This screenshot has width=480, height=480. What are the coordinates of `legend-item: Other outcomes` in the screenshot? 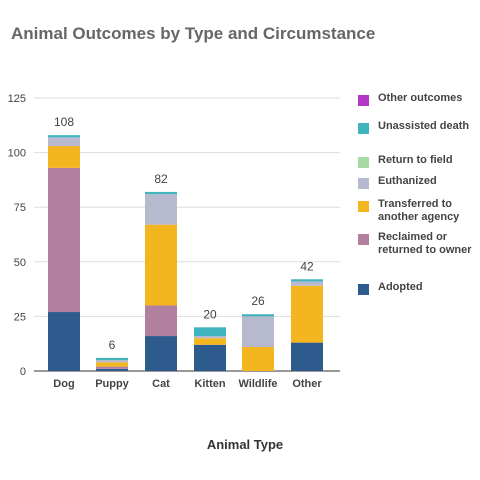 It's located at (418, 99).